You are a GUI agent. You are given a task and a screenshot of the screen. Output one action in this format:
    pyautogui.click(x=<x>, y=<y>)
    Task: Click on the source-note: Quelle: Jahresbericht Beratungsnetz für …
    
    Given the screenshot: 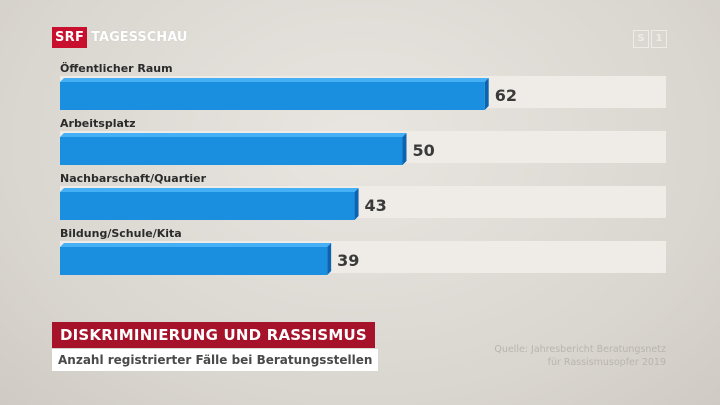 What is the action you would take?
    pyautogui.click(x=580, y=356)
    